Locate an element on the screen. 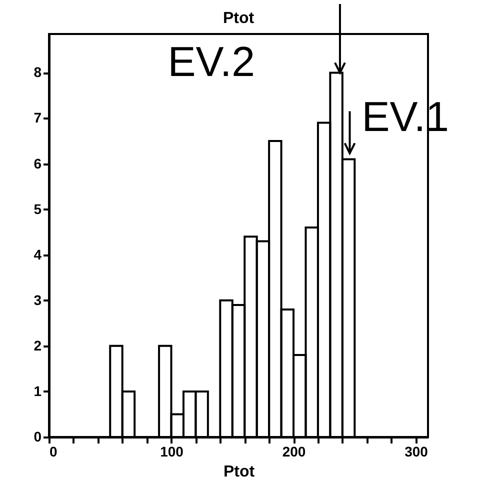 The width and height of the screenshot is (477, 482). x2-axis-title: Ptot is located at coordinates (238, 18).